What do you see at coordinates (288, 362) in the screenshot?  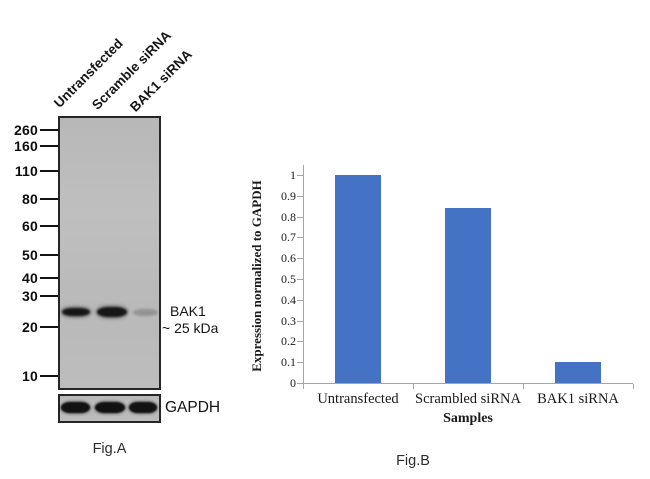 I see `y-tick-label: 0.1` at bounding box center [288, 362].